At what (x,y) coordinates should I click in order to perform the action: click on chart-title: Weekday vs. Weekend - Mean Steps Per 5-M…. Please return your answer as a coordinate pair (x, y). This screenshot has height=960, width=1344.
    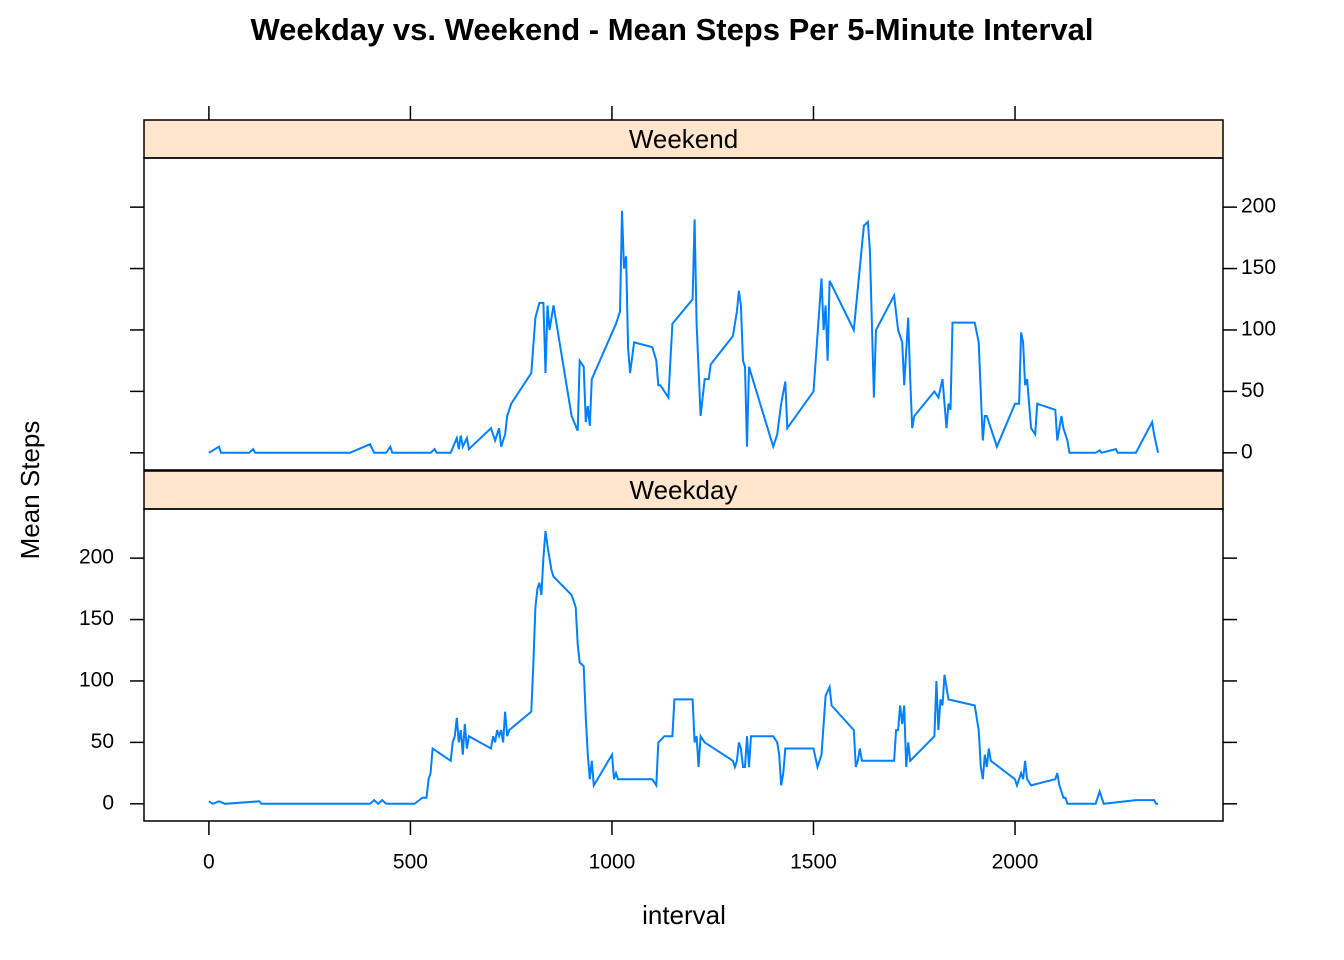
    Looking at the image, I should click on (671, 29).